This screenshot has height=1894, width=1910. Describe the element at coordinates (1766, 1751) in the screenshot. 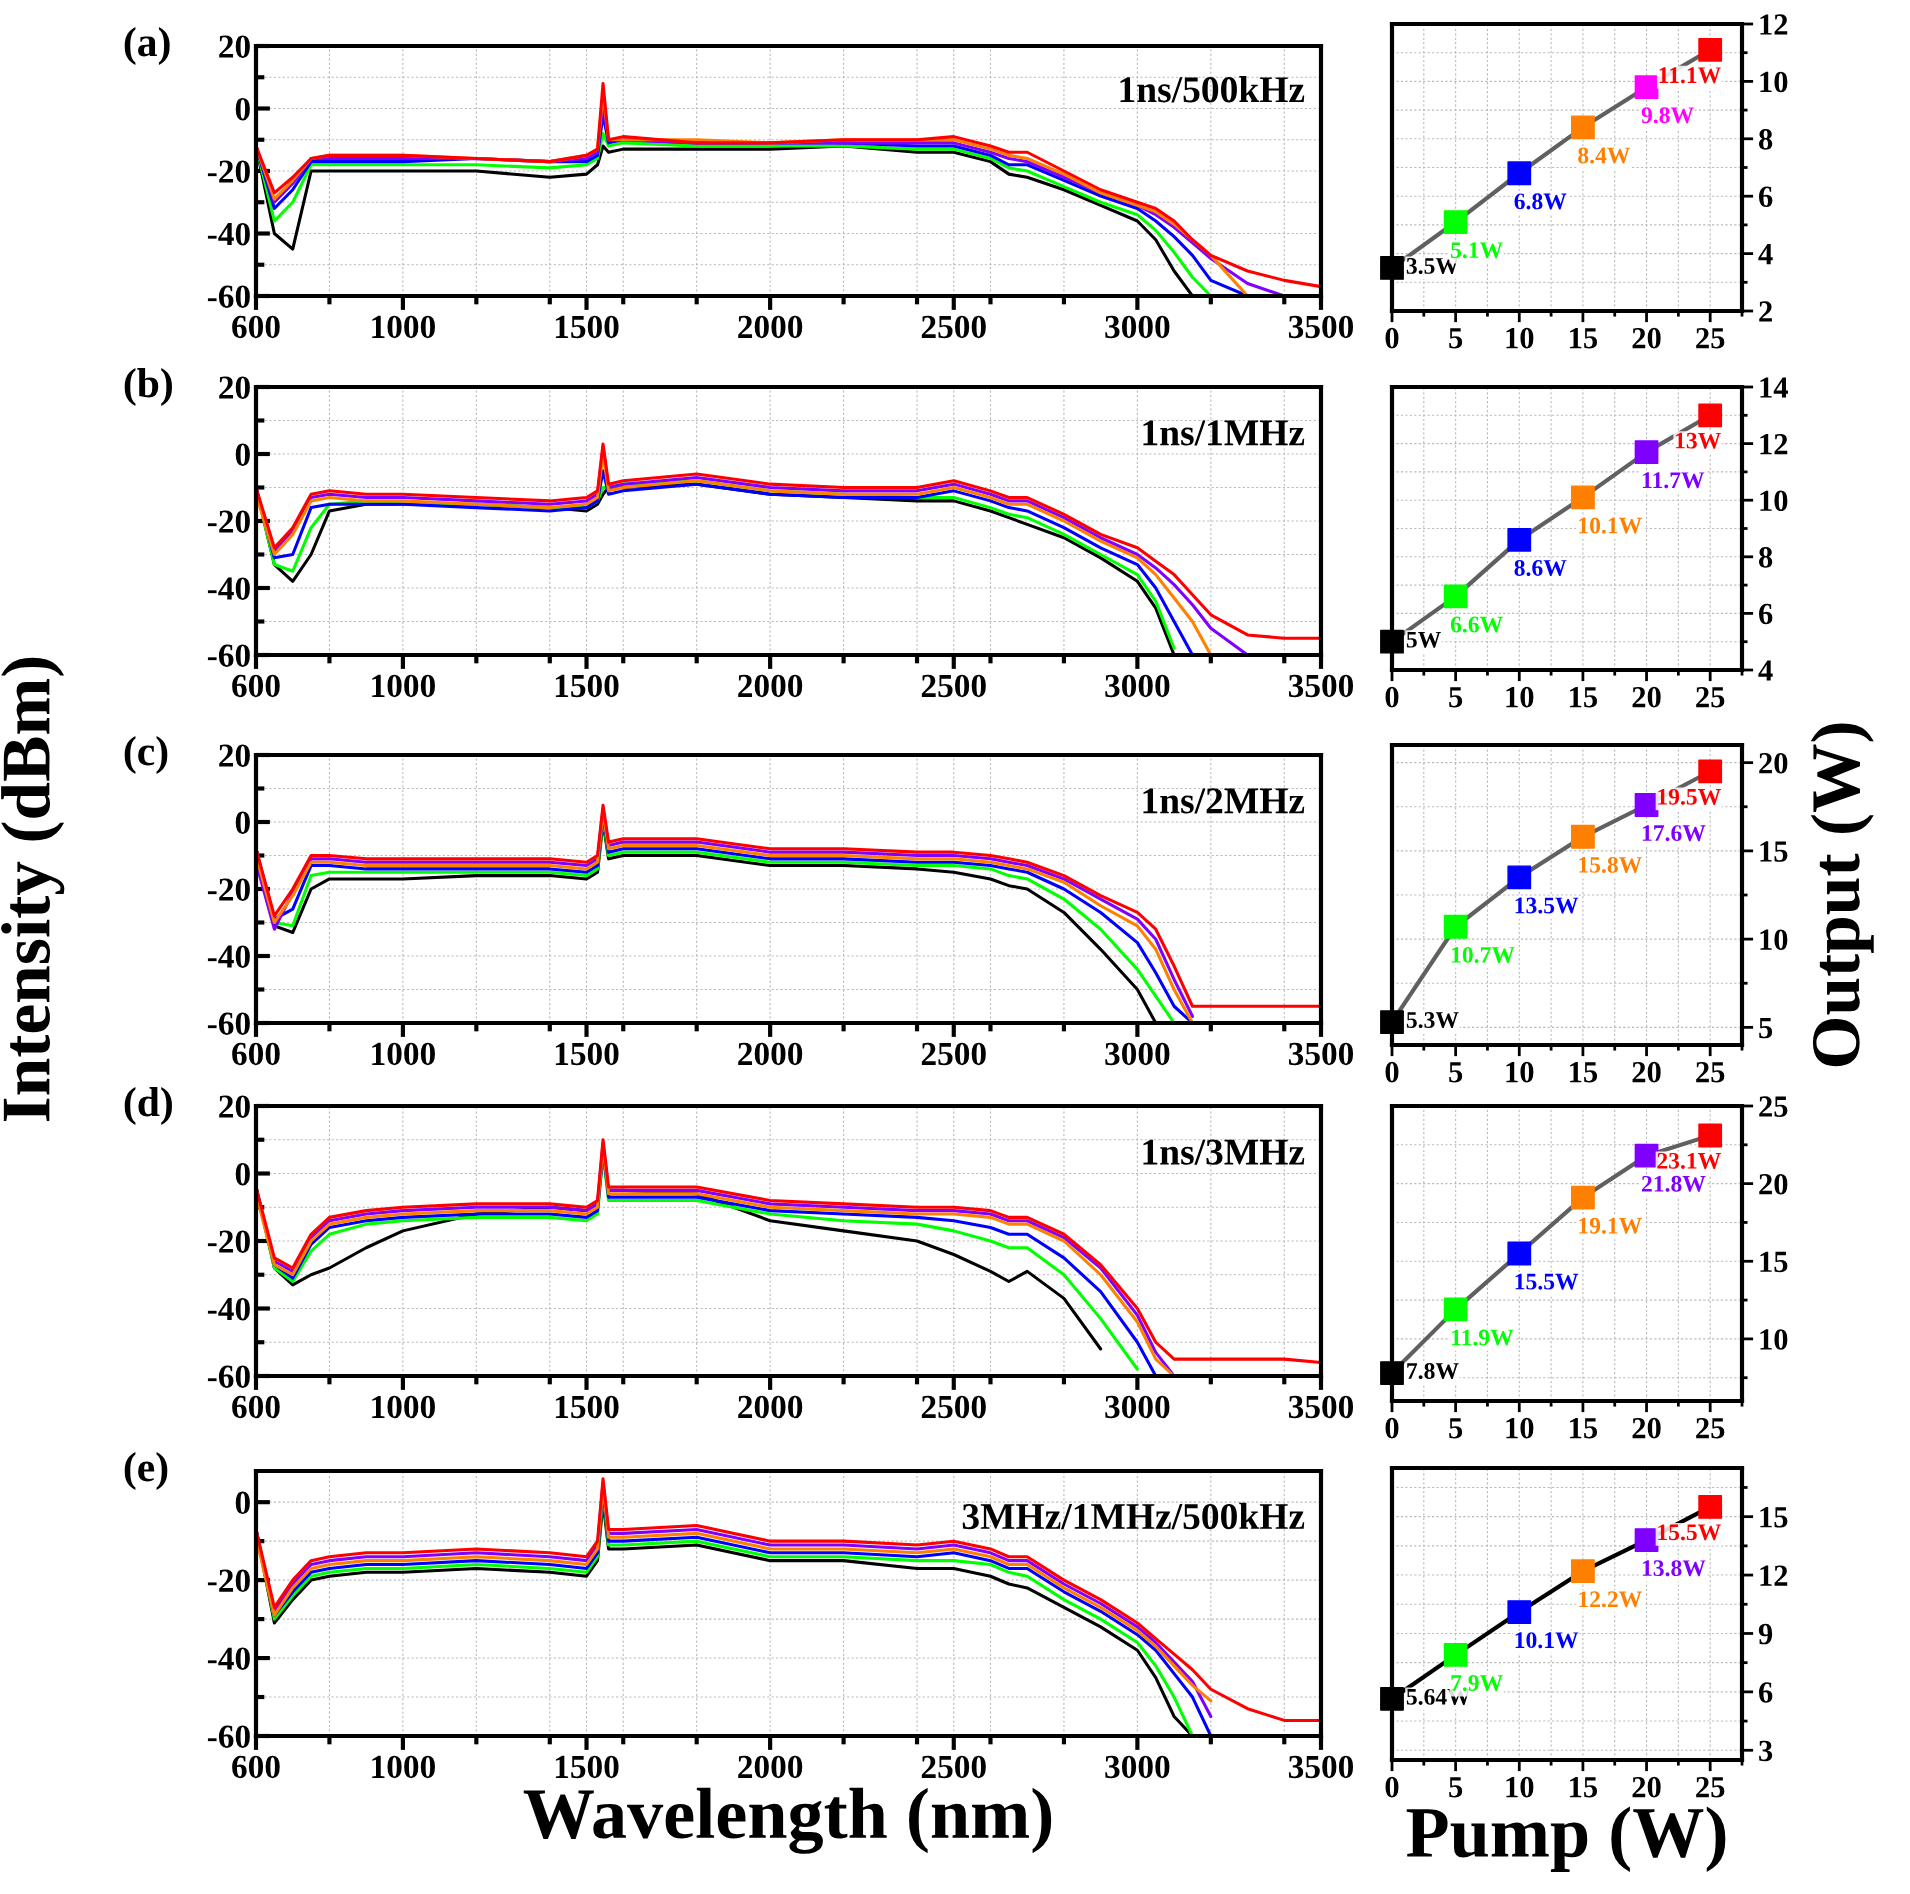

I see `y-tick-label: 3` at that location.